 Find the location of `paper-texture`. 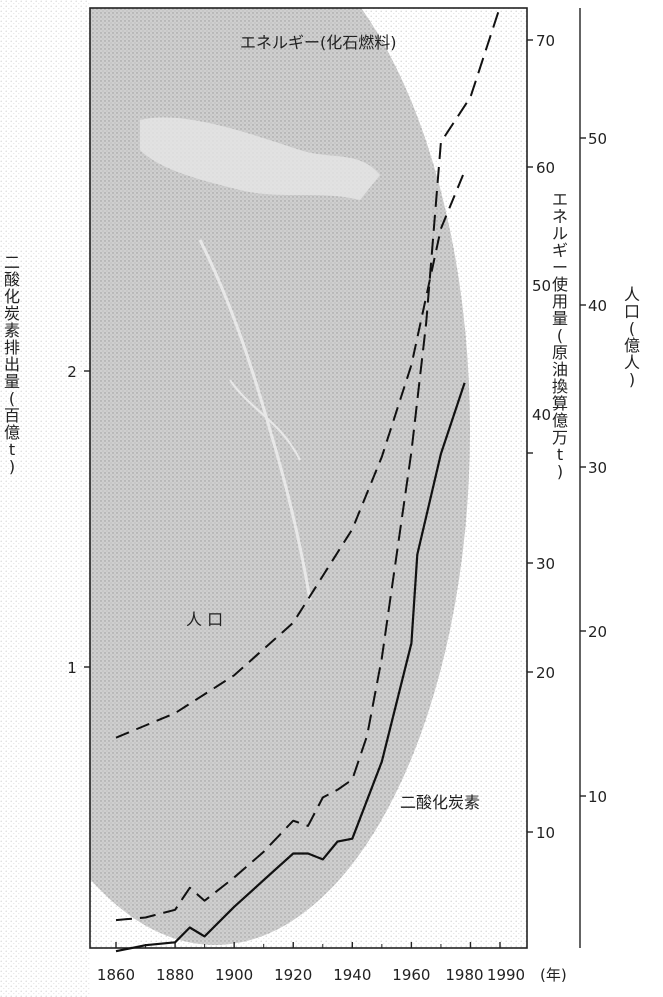

paper-texture is located at coordinates (45, 498).